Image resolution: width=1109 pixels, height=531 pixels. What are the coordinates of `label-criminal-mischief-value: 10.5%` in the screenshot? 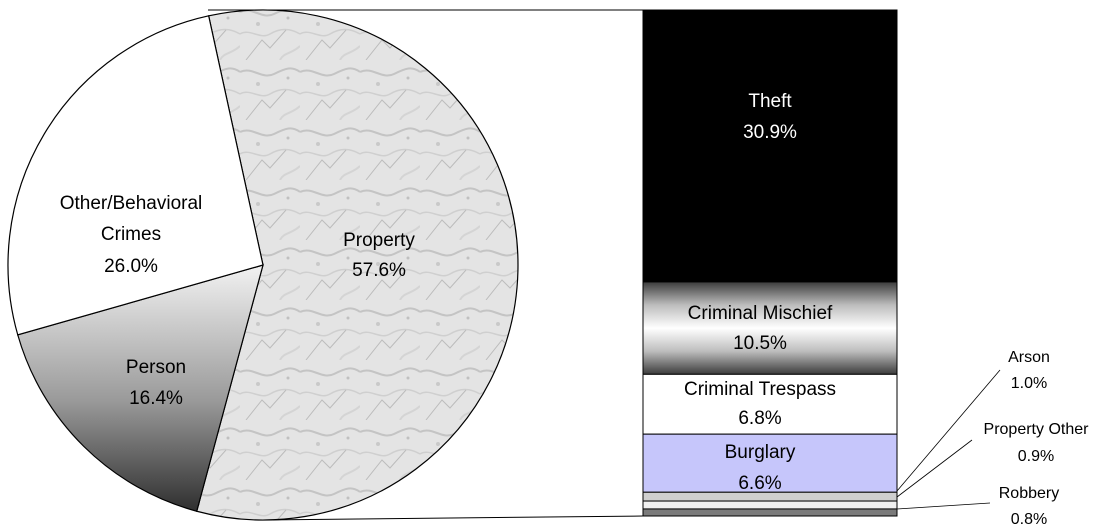 It's located at (760, 343).